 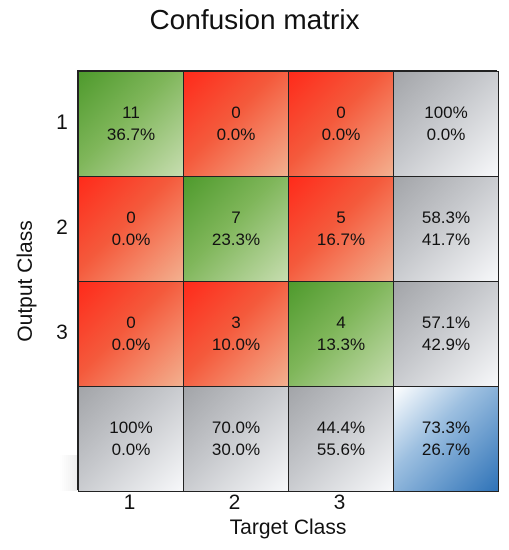 What do you see at coordinates (131, 439) in the screenshot?
I see `matrix-cell-r4-c1: 100% 0.0%` at bounding box center [131, 439].